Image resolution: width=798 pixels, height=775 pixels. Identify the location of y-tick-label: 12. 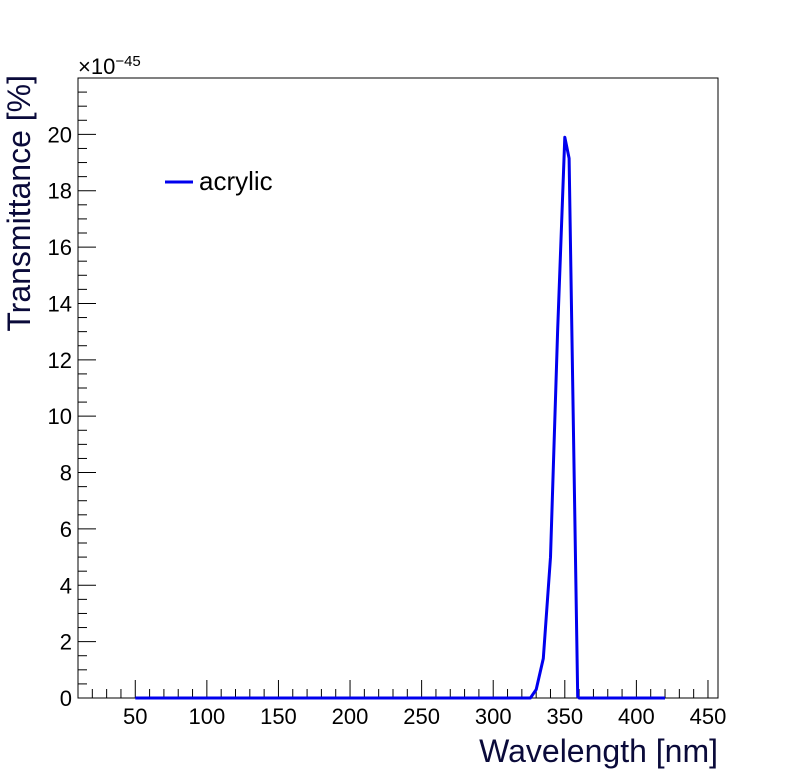
(60, 360).